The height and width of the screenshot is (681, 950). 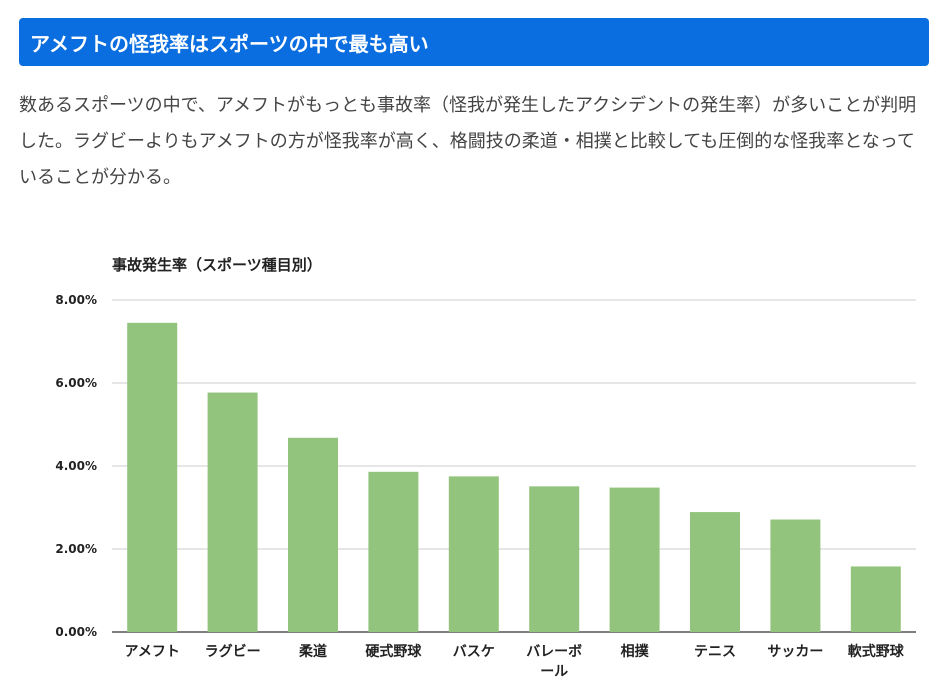 I want to click on chart-title: 事故発生率（スポーツ種目別）, so click(x=217, y=265).